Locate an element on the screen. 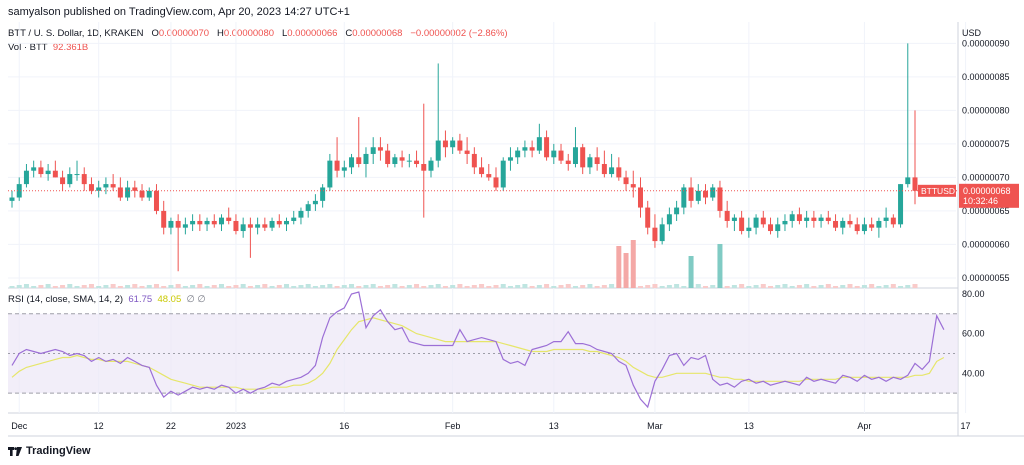  footer-brand: TradingView is located at coordinates (49, 451).